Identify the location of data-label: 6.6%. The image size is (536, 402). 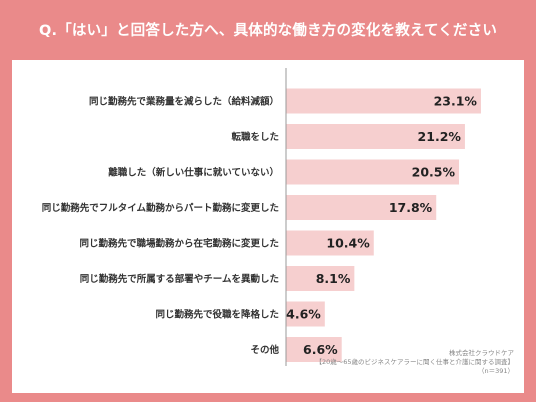
(320, 349).